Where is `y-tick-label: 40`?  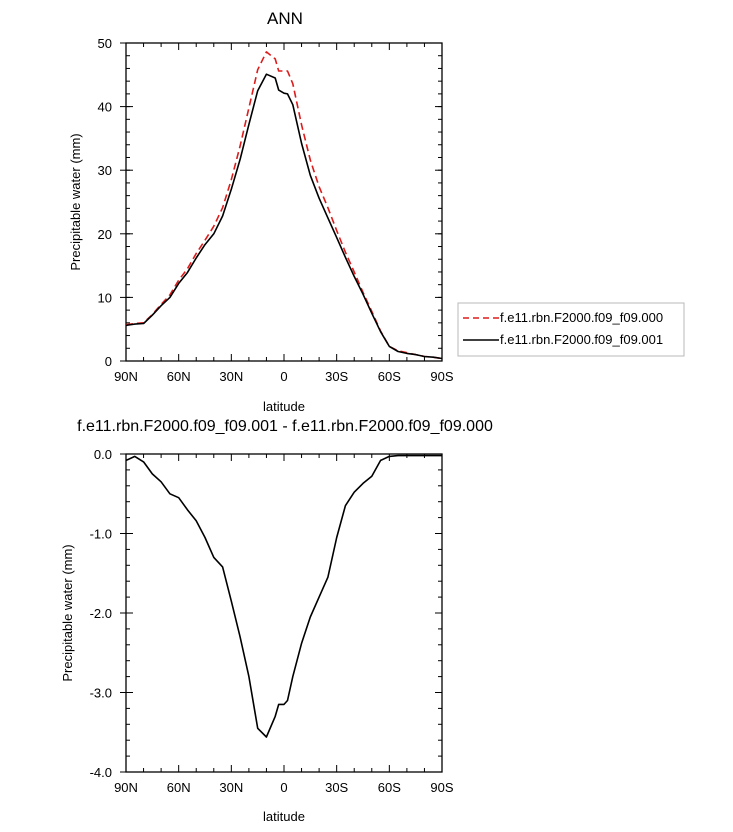 y-tick-label: 40 is located at coordinates (105, 107).